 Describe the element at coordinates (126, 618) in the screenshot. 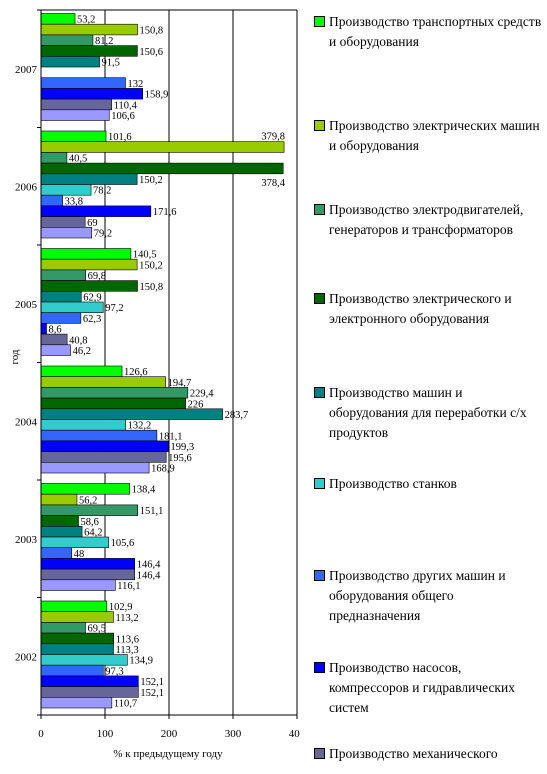

I see `data-label: 113,2` at that location.